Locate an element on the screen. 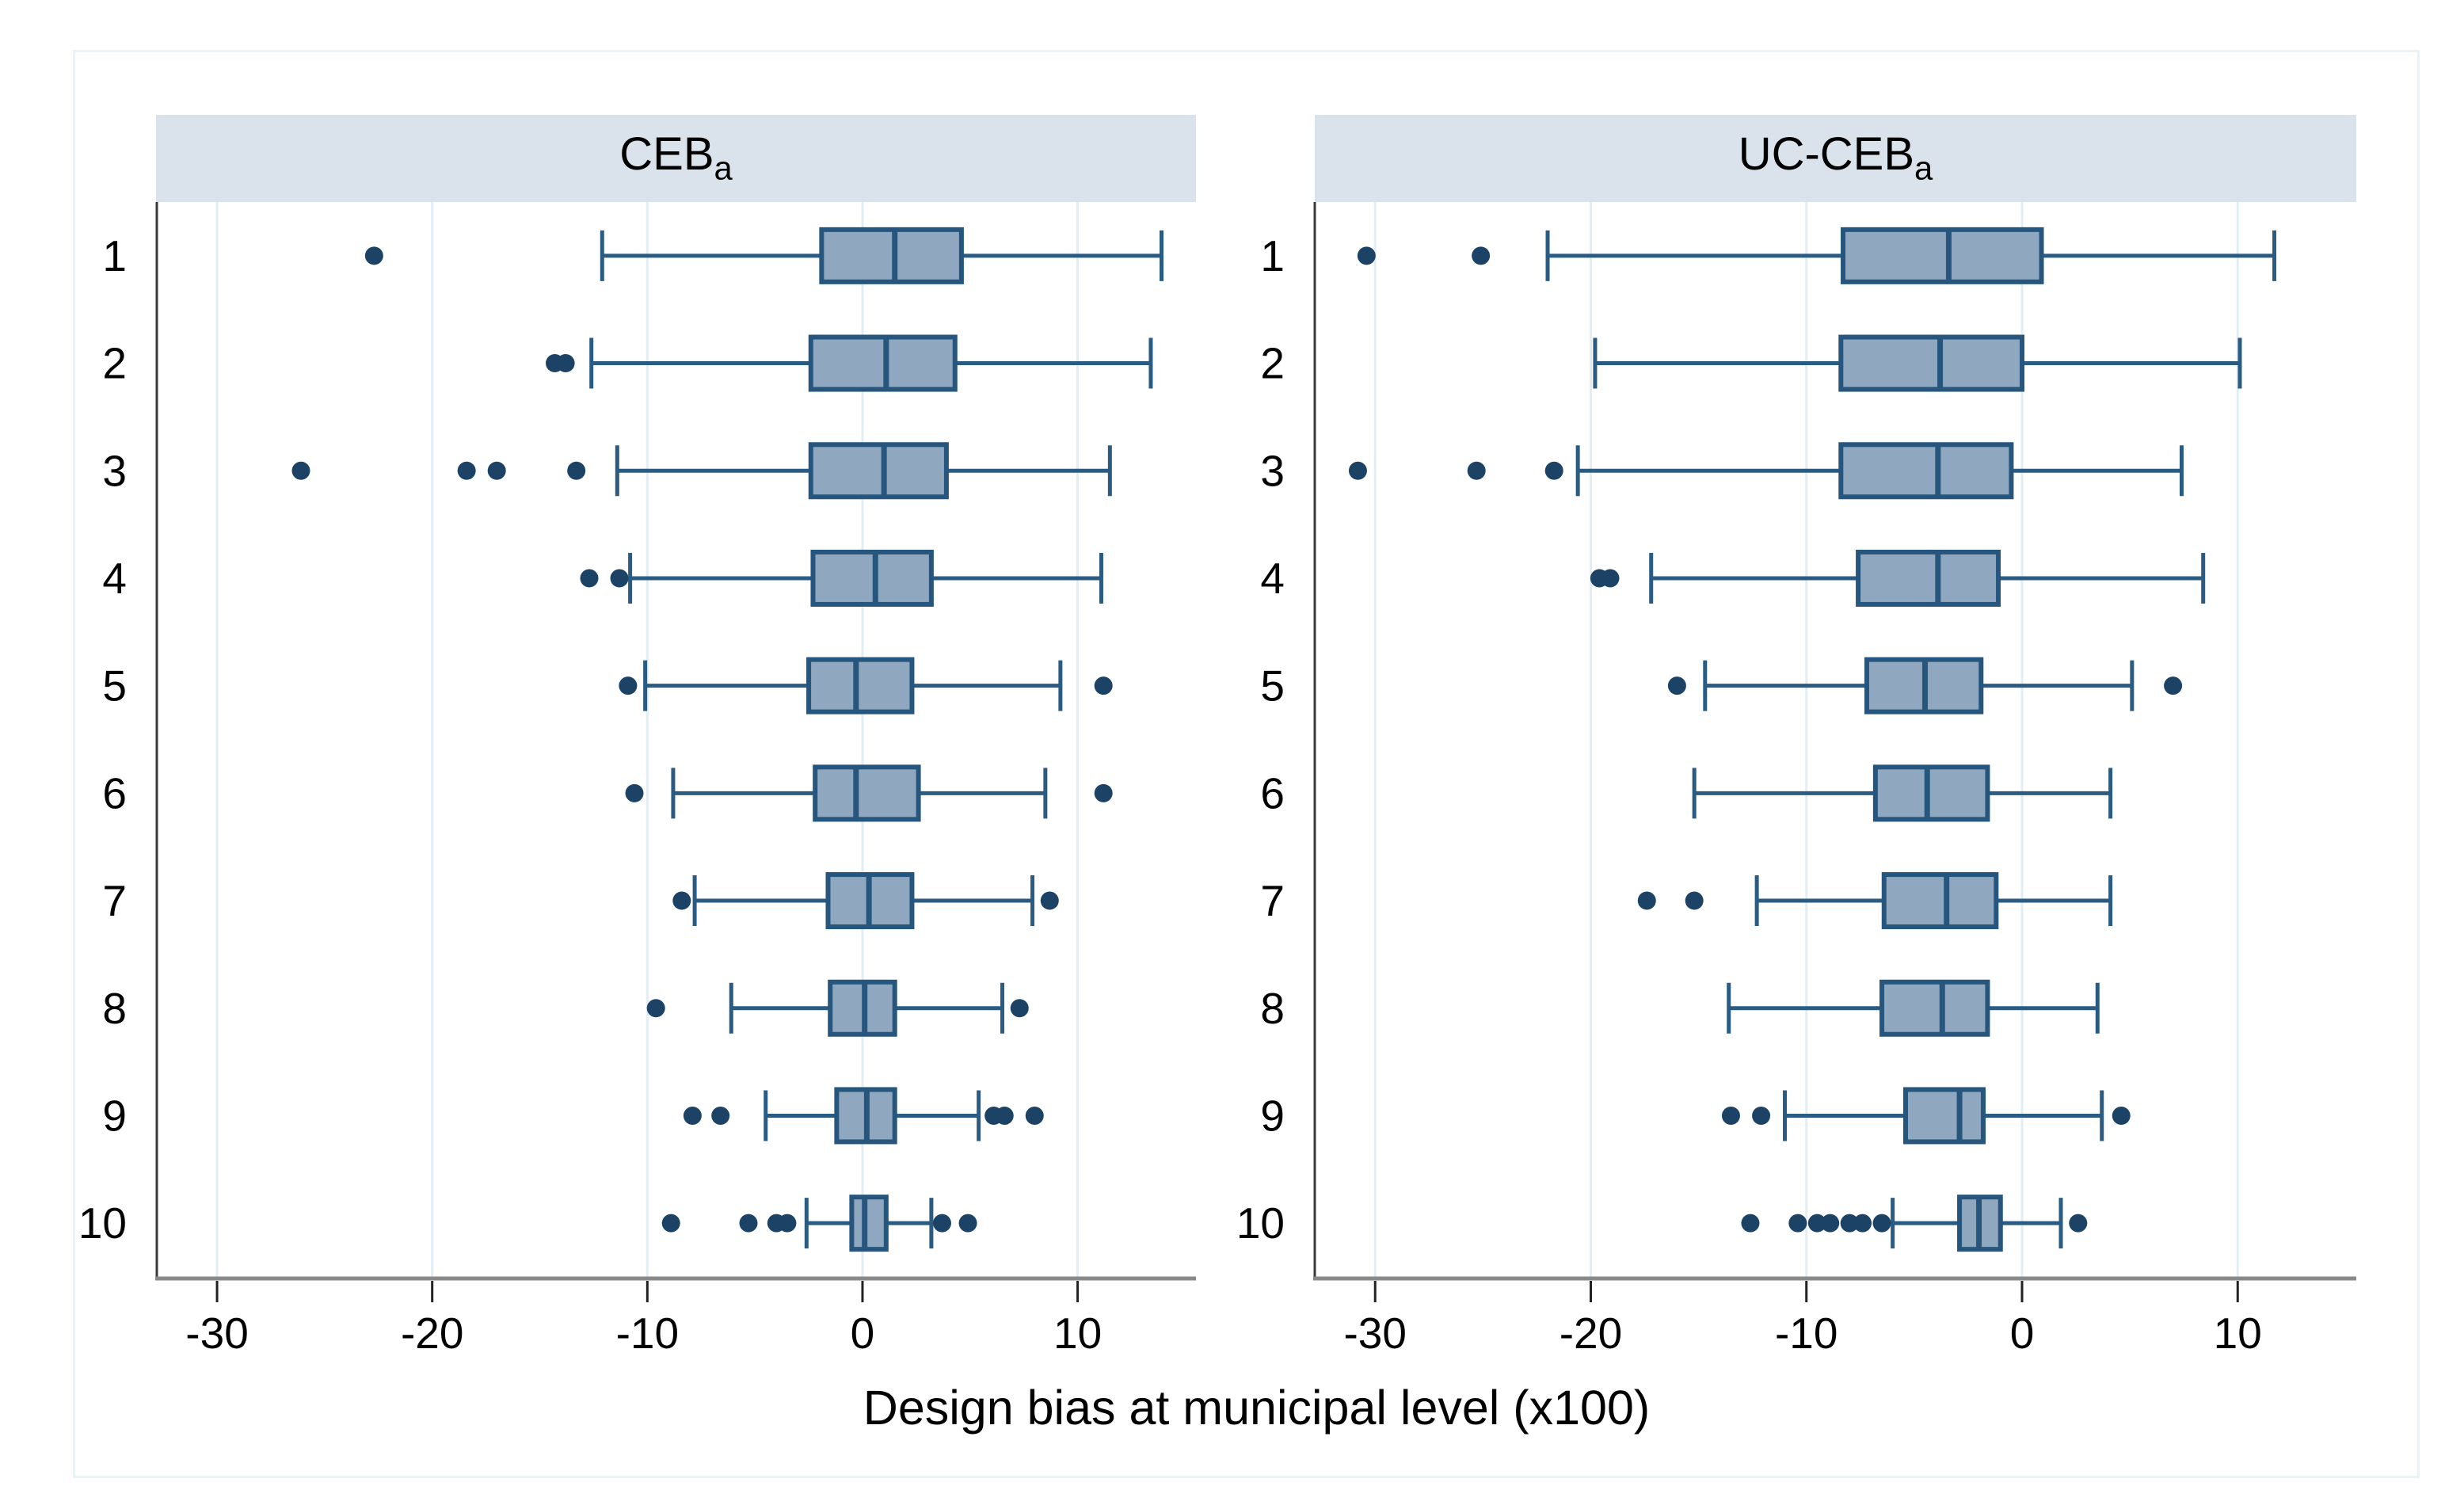  panel-title-right-subscript: a is located at coordinates (1923, 168).